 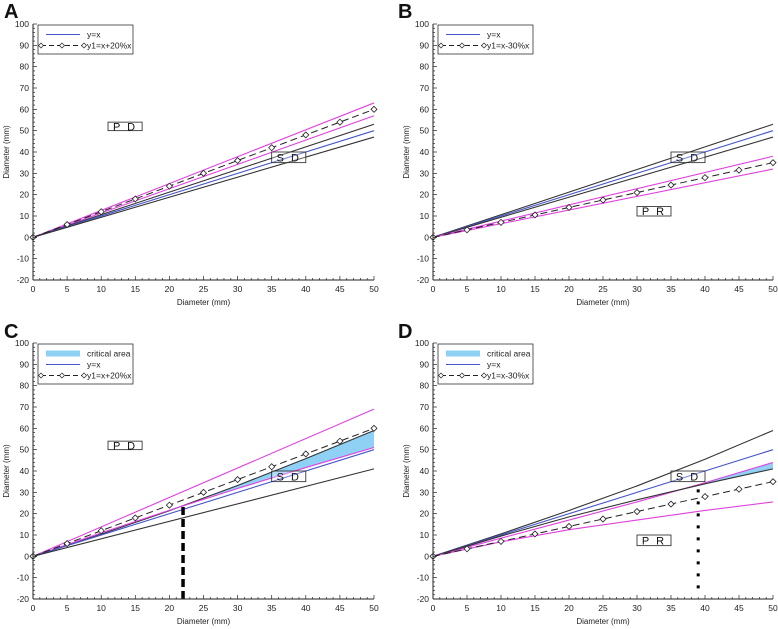 What do you see at coordinates (23, 599) in the screenshot?
I see `y-tick-label: -20` at bounding box center [23, 599].